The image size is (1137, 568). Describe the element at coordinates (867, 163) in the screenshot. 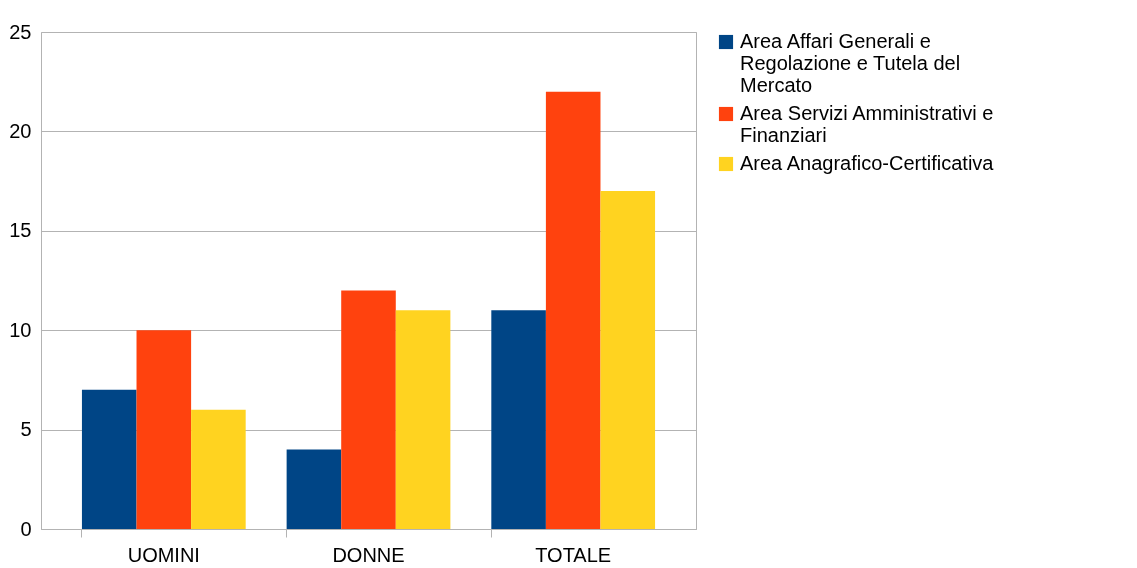

I see `legend-label: Area Anagrafico-Certificativa` at that location.